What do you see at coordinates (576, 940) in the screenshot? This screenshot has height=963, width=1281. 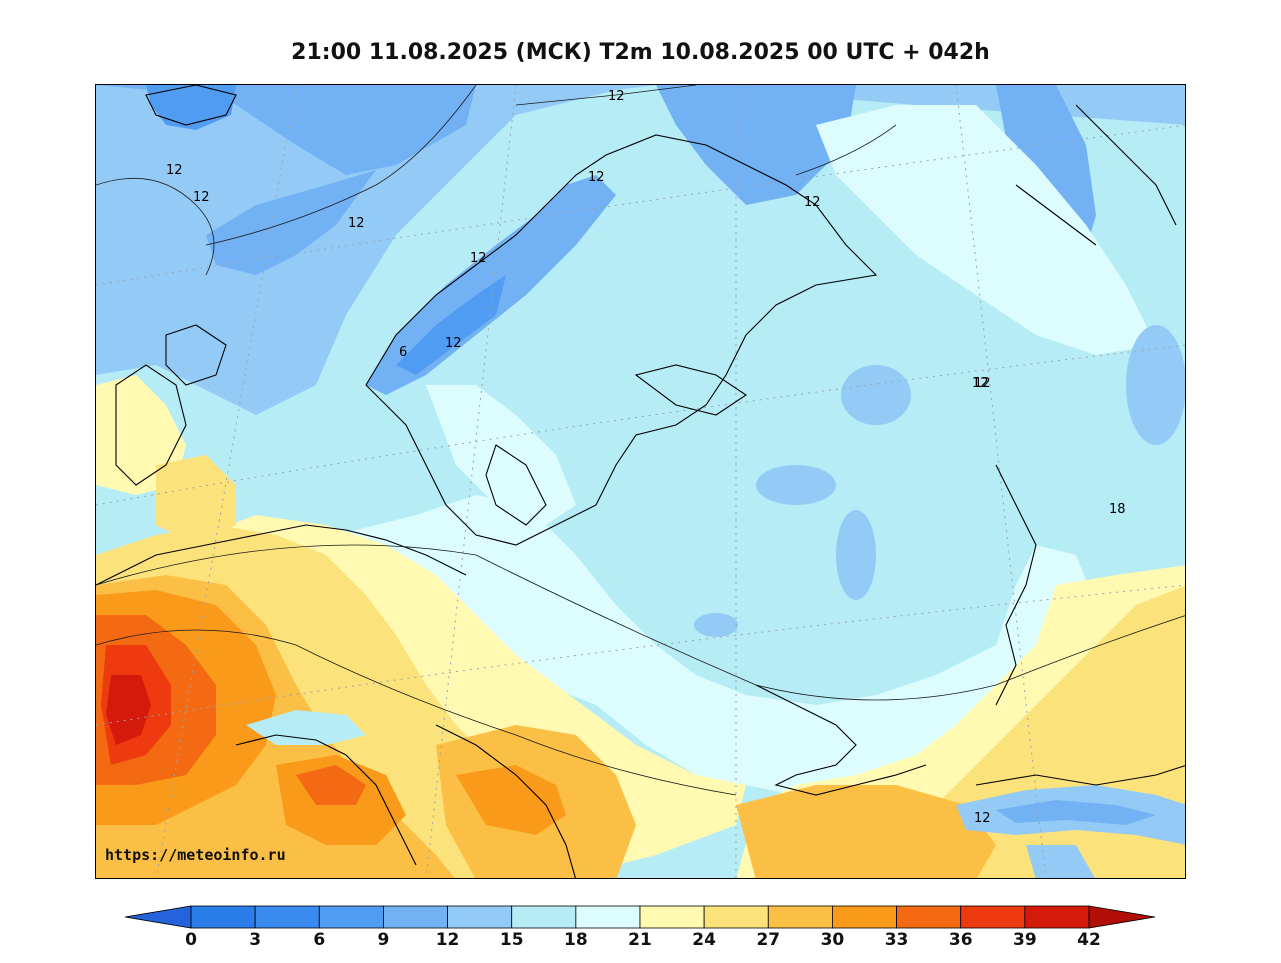 I see `colorbar-tick-label: 18` at bounding box center [576, 940].